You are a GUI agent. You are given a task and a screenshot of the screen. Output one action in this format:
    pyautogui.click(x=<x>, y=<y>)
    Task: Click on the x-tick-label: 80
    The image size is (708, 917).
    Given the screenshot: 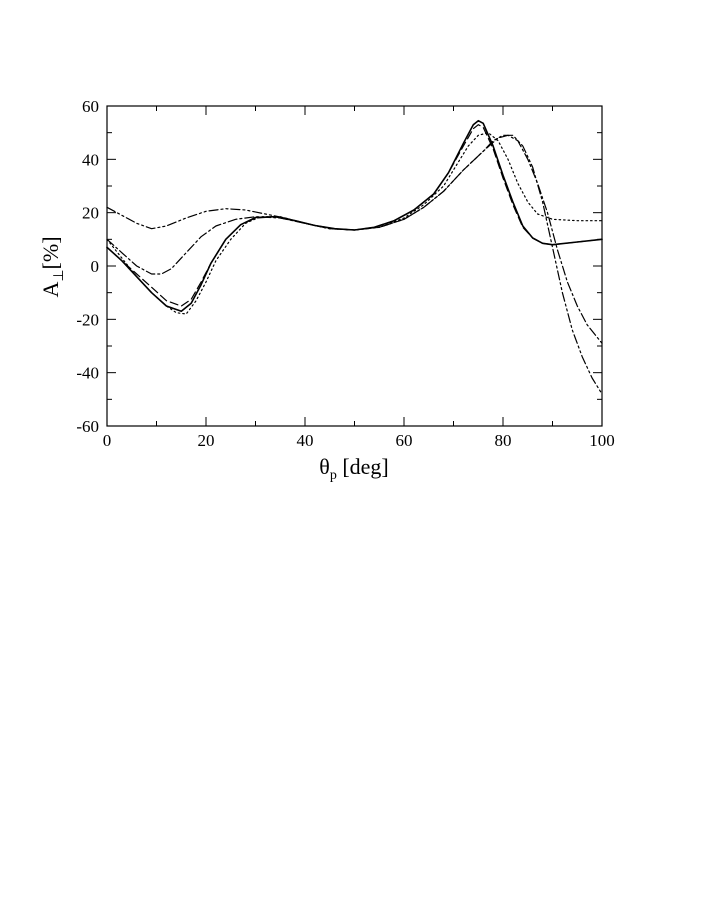 What is the action you would take?
    pyautogui.click(x=503, y=440)
    